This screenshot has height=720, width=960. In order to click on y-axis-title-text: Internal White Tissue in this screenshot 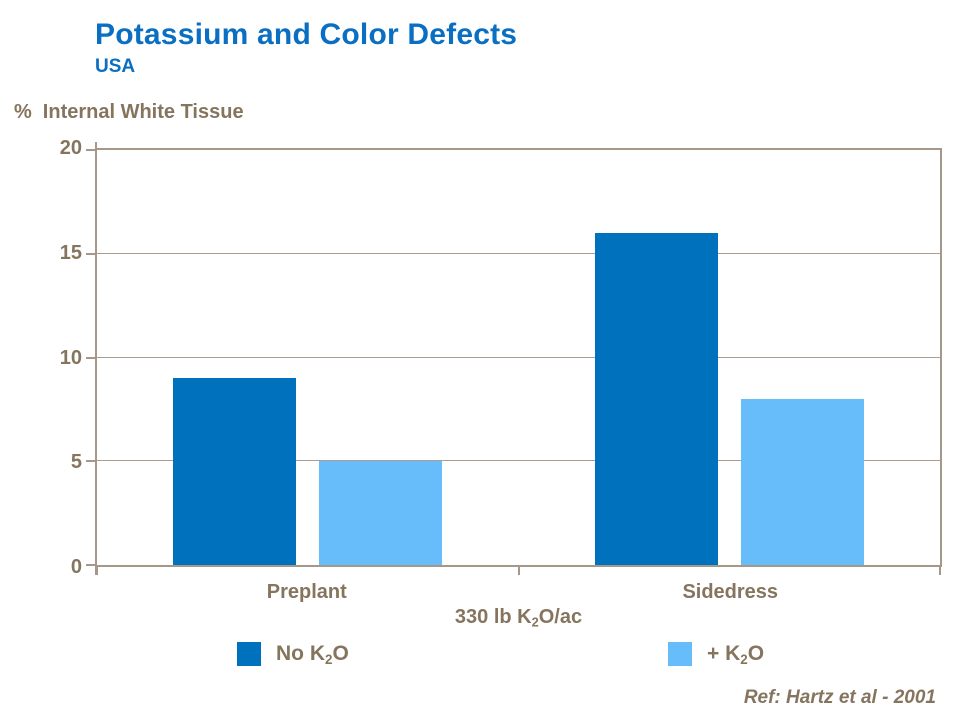, I will do `click(143, 112)`.